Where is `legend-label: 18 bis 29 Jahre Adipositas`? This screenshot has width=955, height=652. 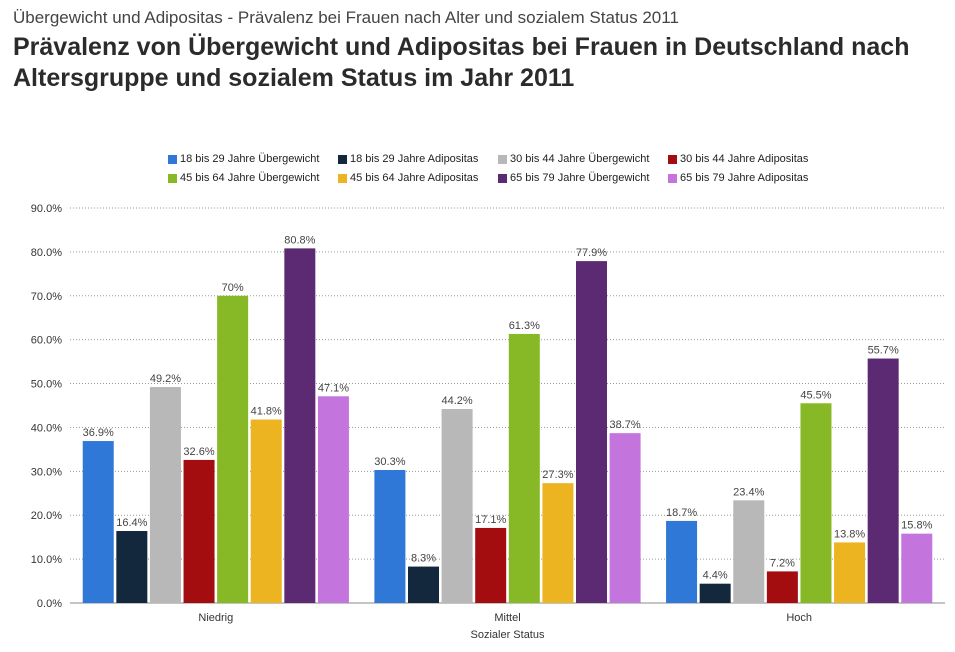 legend-label: 18 bis 29 Jahre Adipositas is located at coordinates (414, 159).